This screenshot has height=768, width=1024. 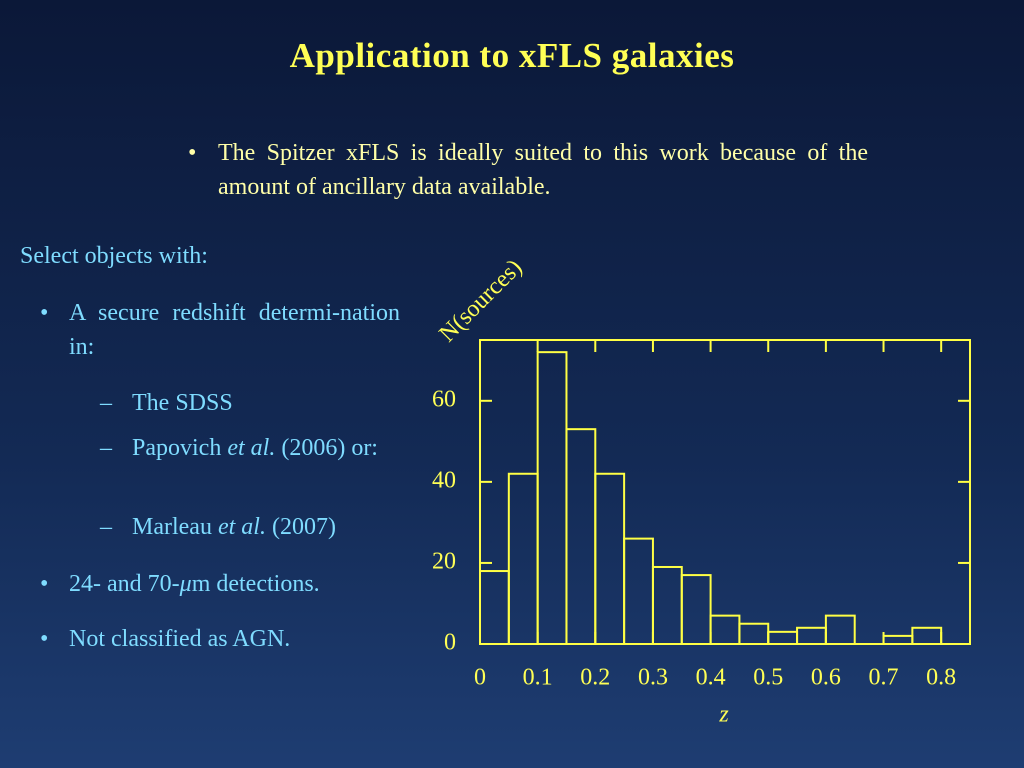 What do you see at coordinates (538, 678) in the screenshot?
I see `x-tick-label: 0.1` at bounding box center [538, 678].